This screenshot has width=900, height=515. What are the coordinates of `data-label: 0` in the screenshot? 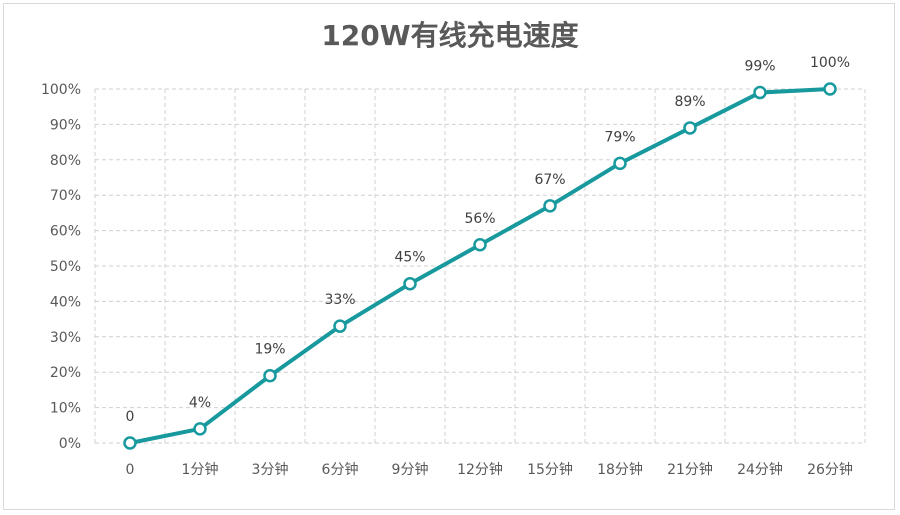 It's located at (130, 417).